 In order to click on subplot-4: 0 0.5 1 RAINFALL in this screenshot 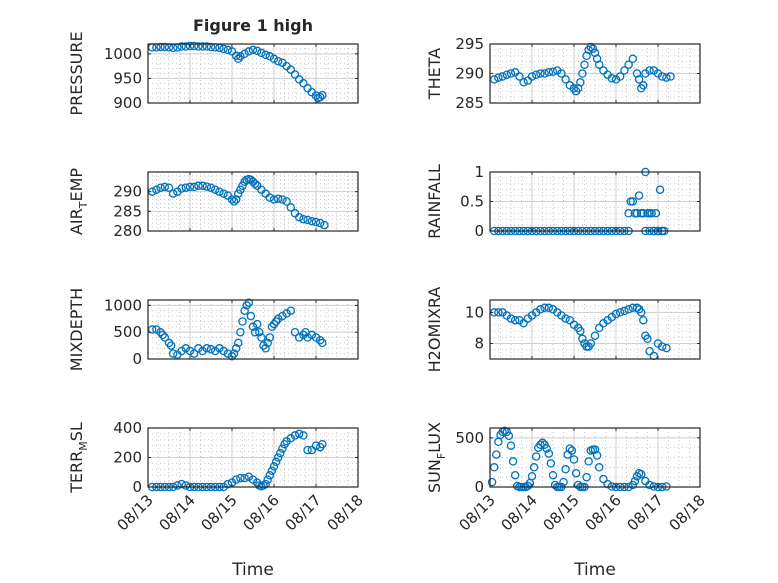, I will do `click(563, 201)`.